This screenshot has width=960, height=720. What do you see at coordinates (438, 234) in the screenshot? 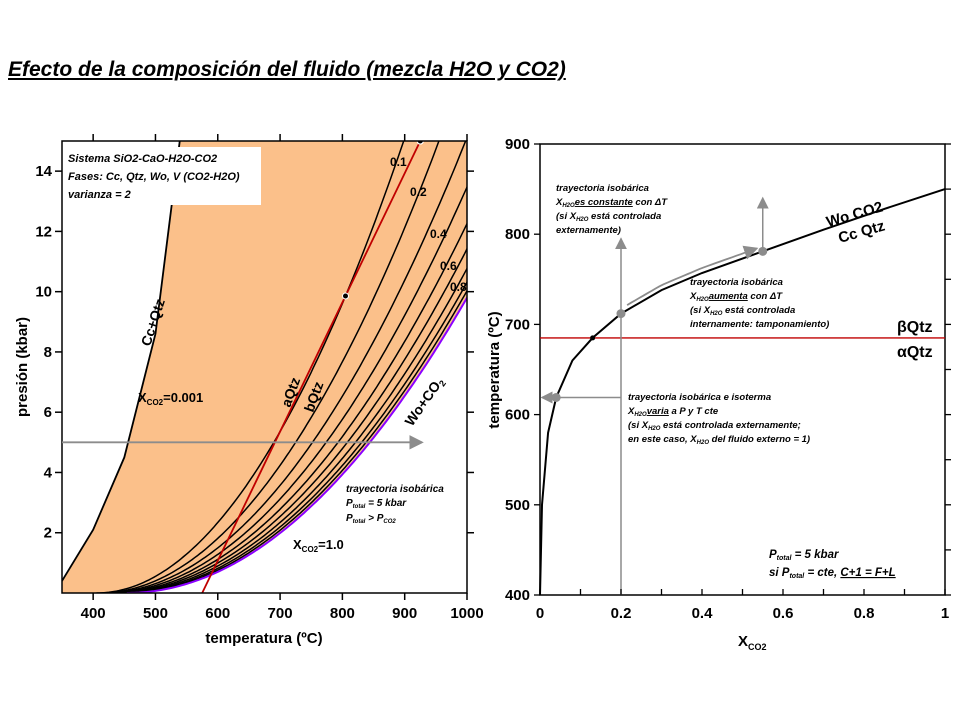
I see `isopleth-label: 0.4` at bounding box center [438, 234].